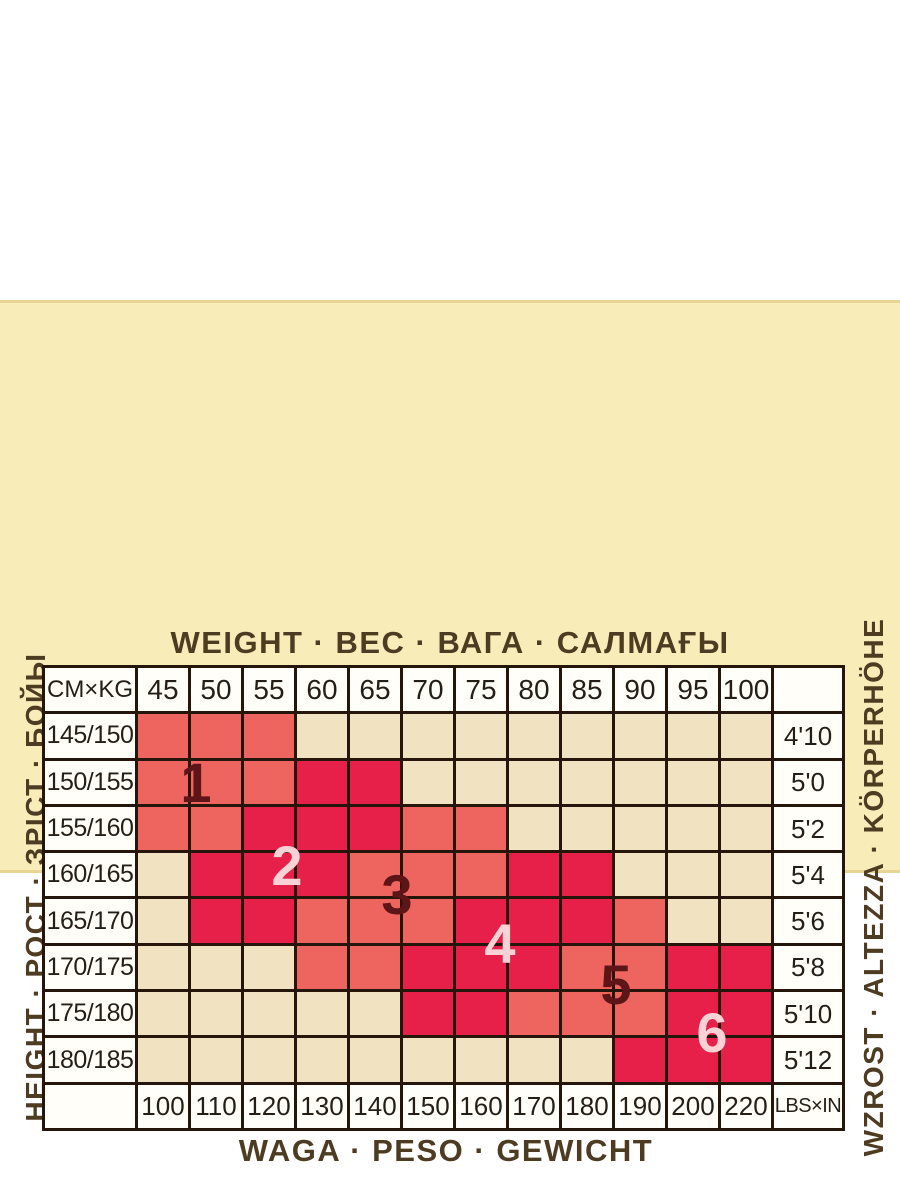 Image resolution: width=900 pixels, height=1200 pixels. Describe the element at coordinates (693, 1106) in the screenshot. I see `lbs-footer: 200` at that location.